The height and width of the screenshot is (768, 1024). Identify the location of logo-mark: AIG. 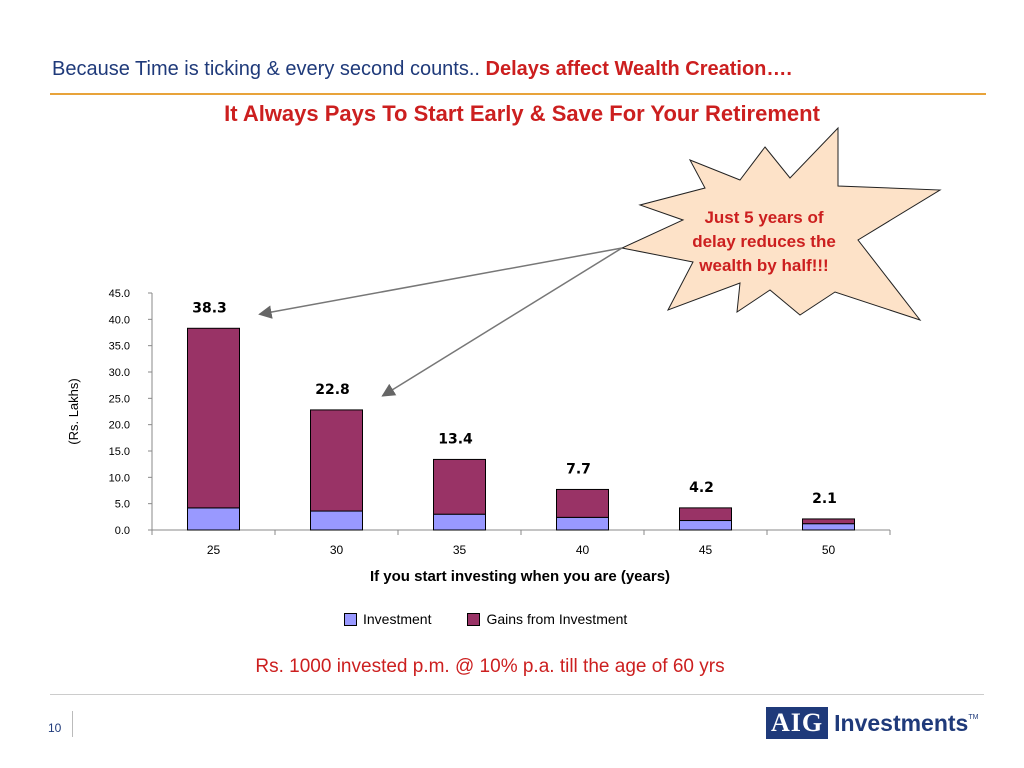
(797, 723).